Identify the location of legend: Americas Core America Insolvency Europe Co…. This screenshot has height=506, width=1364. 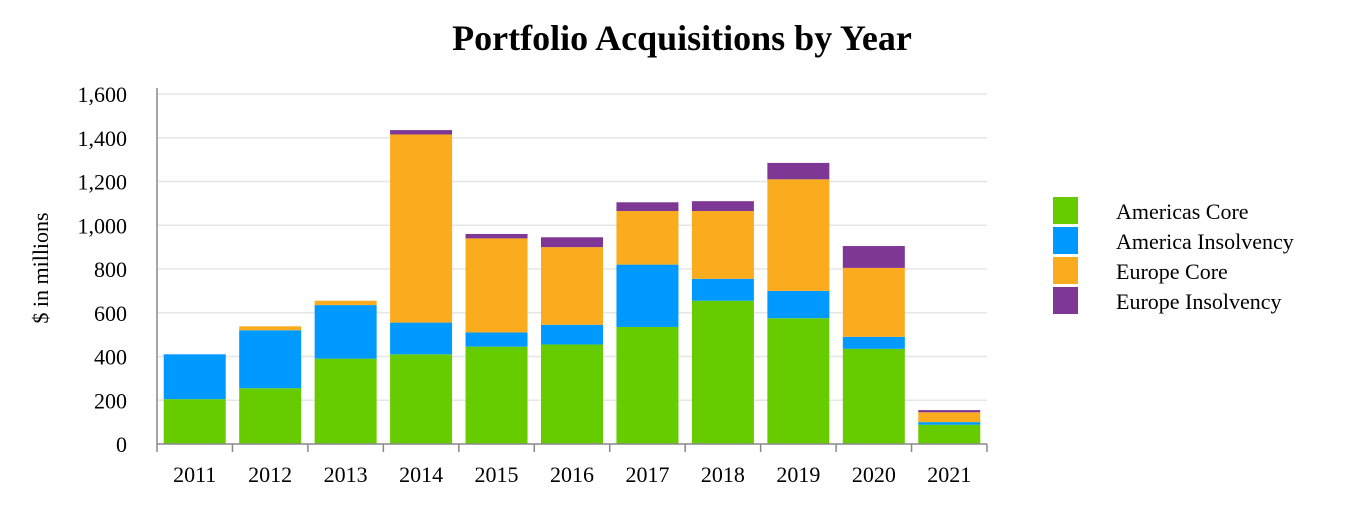
(1173, 255).